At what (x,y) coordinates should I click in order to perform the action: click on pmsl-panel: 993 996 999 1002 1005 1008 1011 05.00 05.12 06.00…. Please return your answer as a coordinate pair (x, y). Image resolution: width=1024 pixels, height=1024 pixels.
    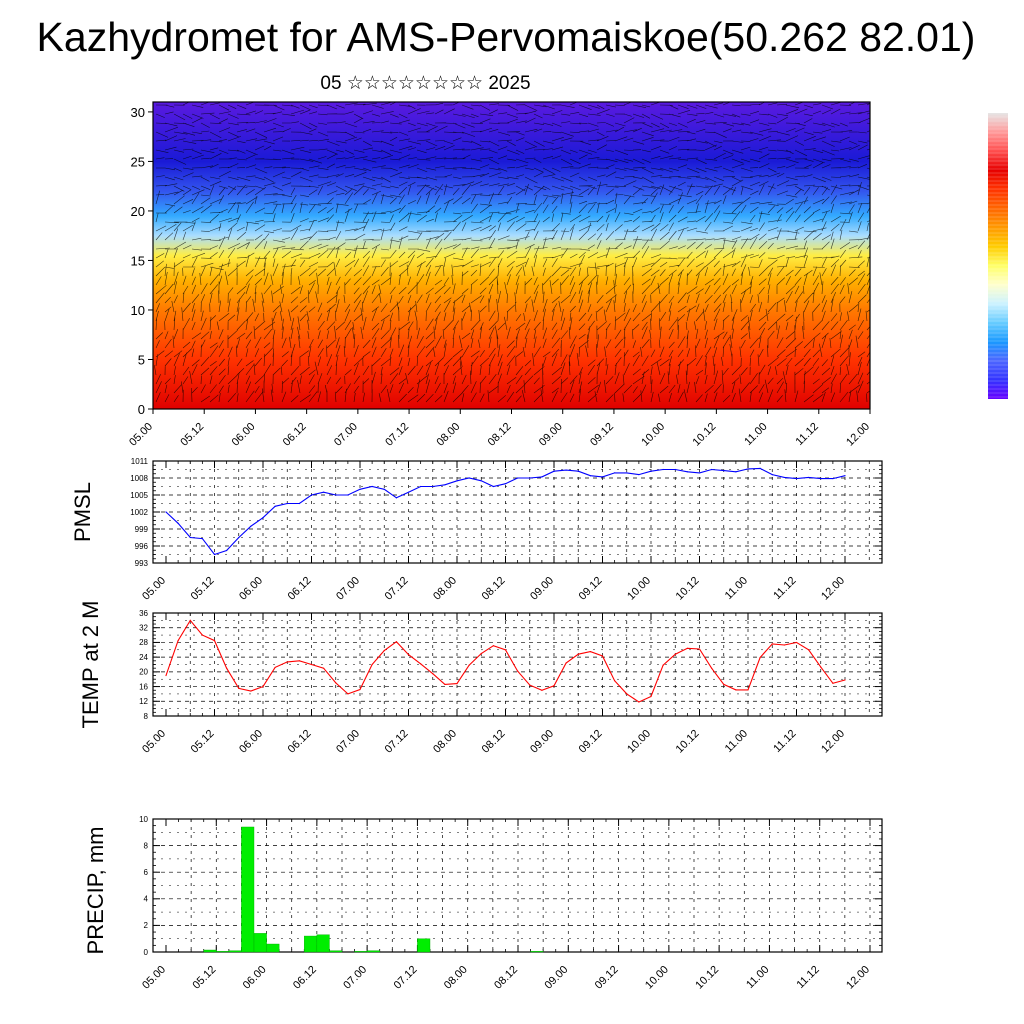
    Looking at the image, I should click on (476, 530).